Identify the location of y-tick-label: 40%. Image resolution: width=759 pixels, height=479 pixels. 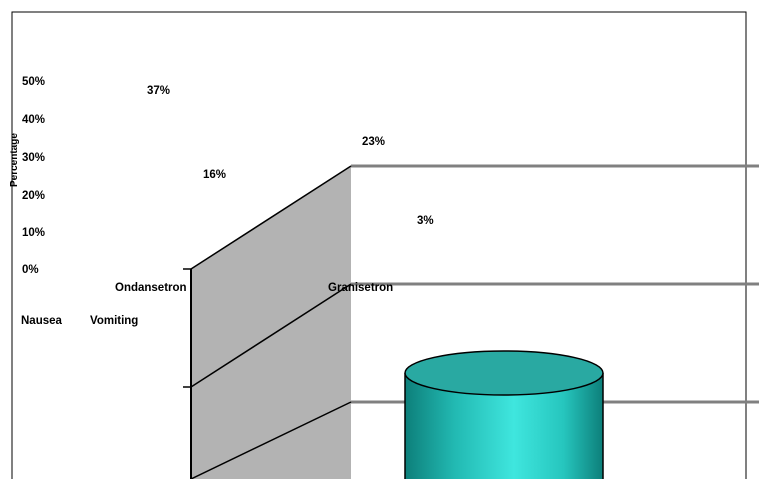
(33, 120).